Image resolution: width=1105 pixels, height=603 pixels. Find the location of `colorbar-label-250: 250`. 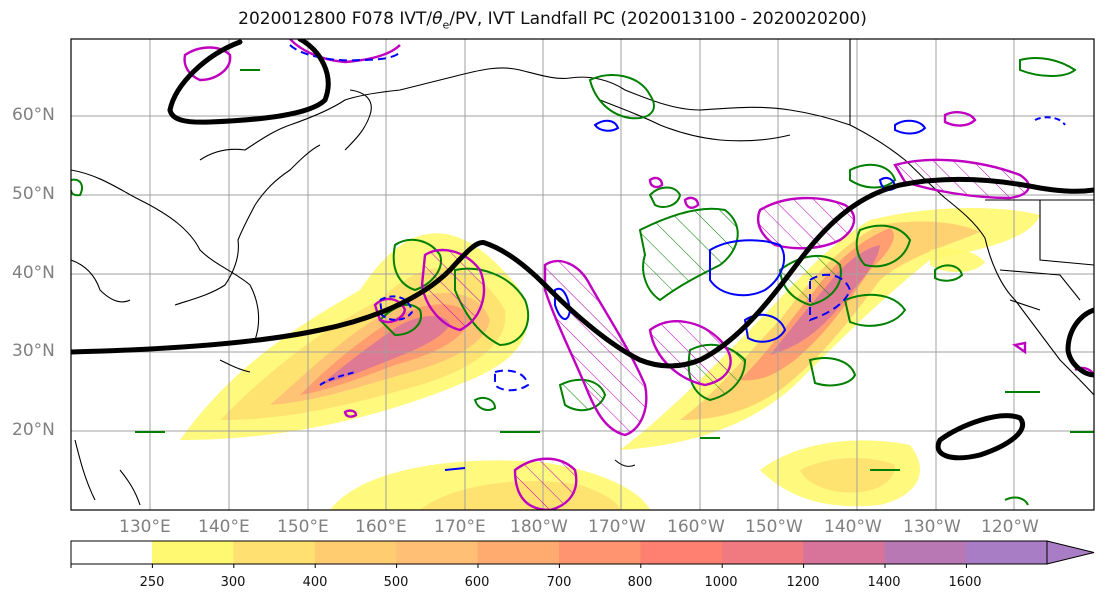

colorbar-label-250: 250 is located at coordinates (152, 582).